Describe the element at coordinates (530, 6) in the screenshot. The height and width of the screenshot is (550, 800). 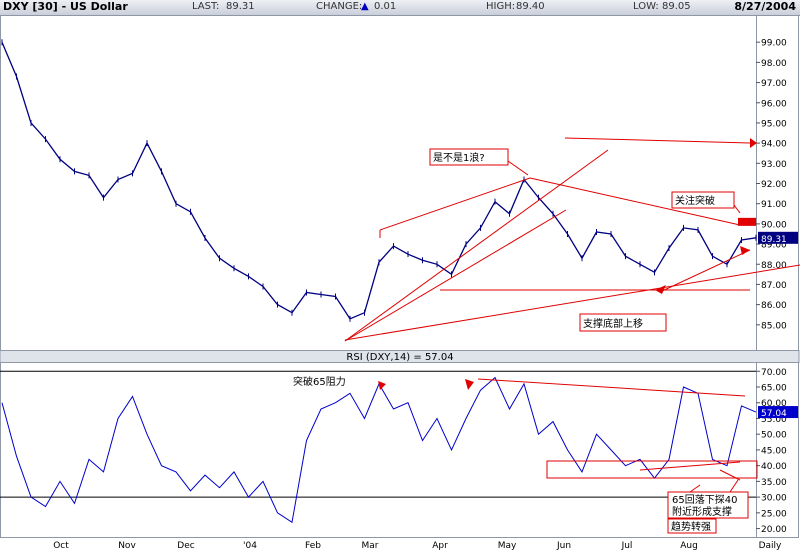
I see `high-value: 89.40` at that location.